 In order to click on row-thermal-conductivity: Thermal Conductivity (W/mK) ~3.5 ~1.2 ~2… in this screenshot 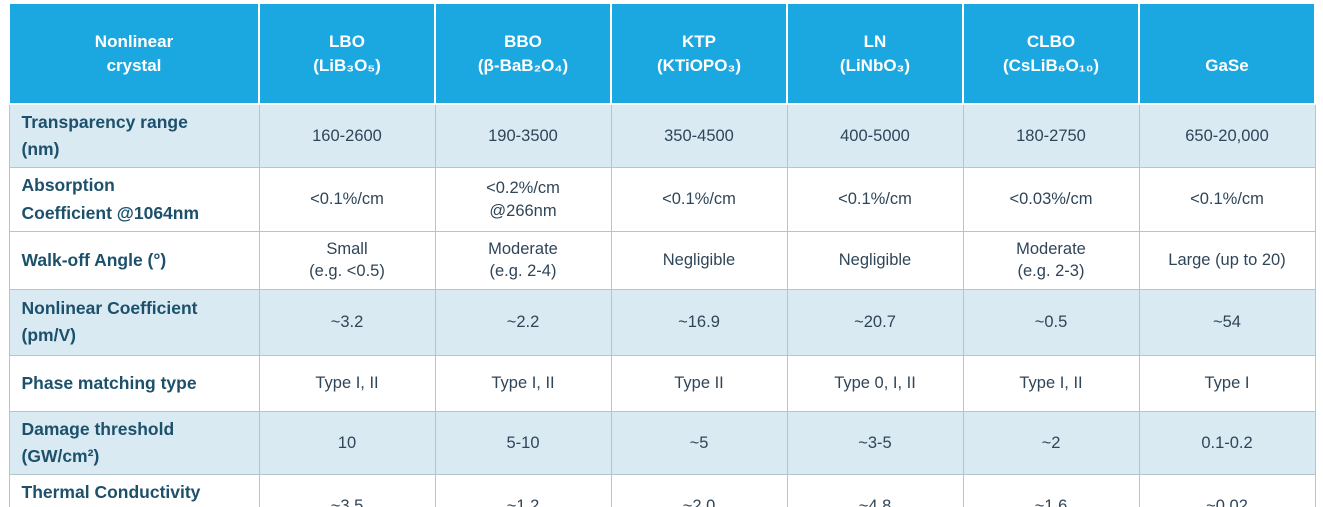, I will do `click(662, 490)`.